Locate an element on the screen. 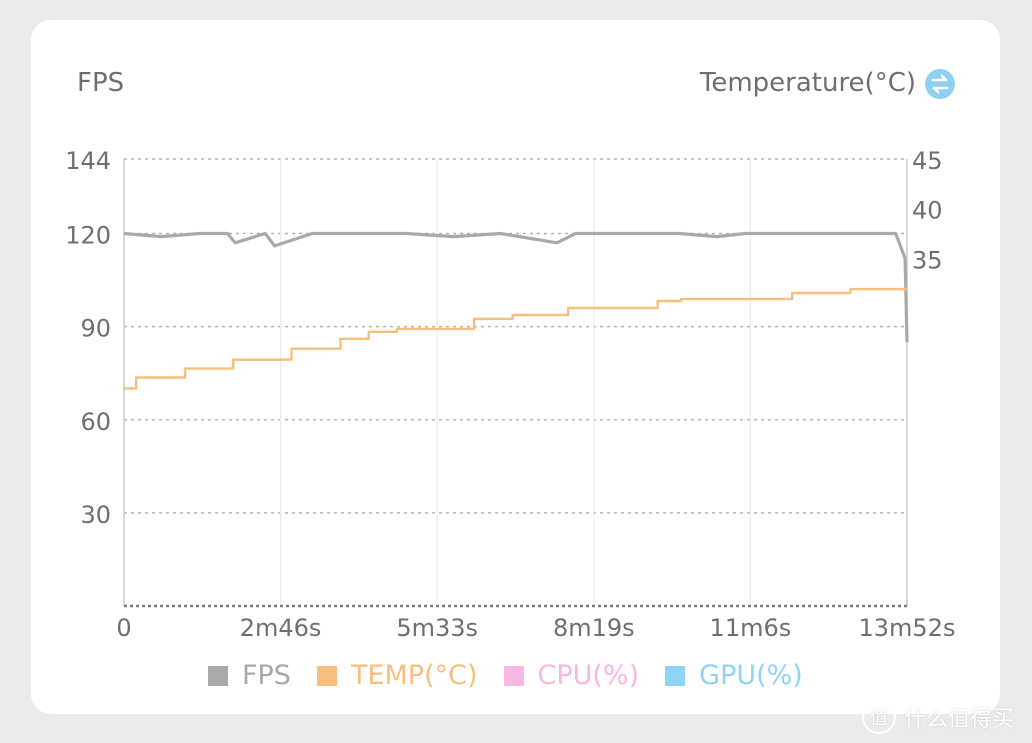 This screenshot has height=743, width=1032. left-axis-title: FPS is located at coordinates (101, 83).